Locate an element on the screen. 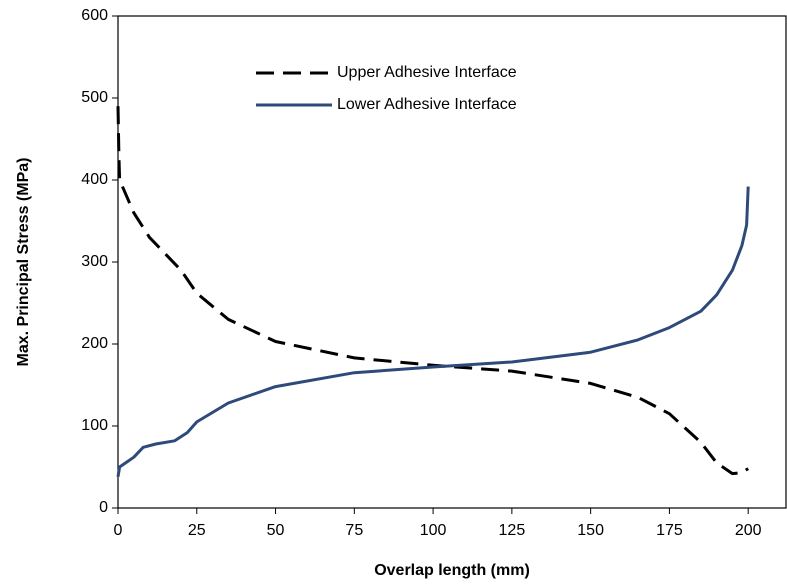 The height and width of the screenshot is (586, 787). y-tick-label: 400 is located at coordinates (94, 179).